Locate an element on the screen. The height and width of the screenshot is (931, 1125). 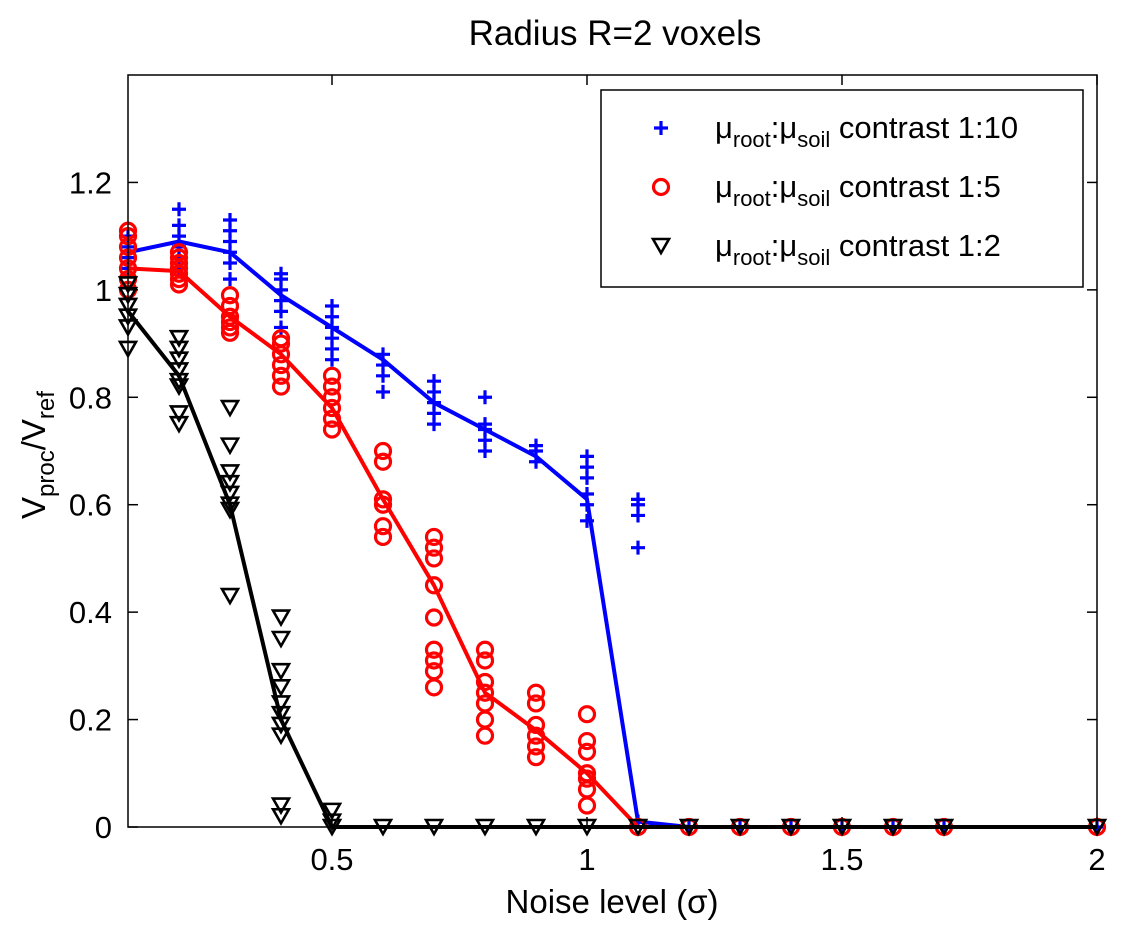
y-label-sep: / is located at coordinates (33, 445).